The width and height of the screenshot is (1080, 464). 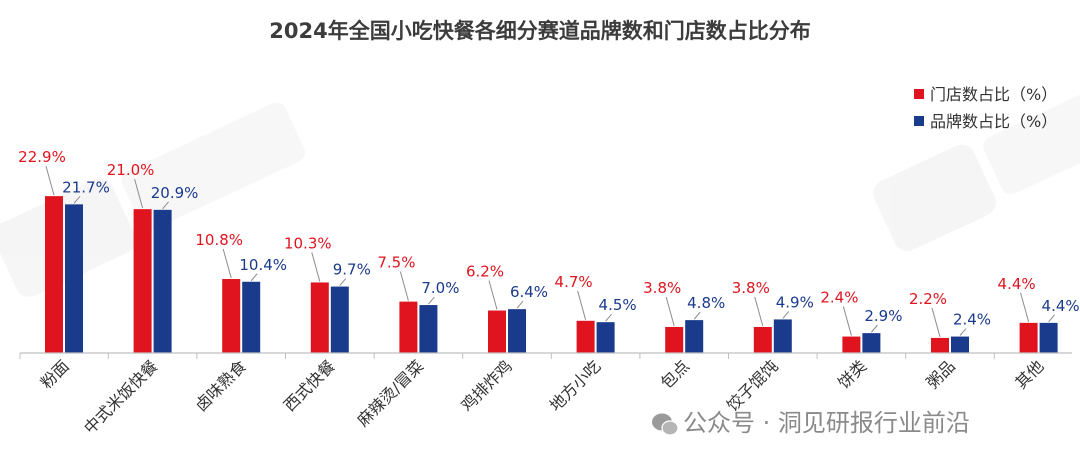 What do you see at coordinates (42, 157) in the screenshot?
I see `data-label-store-0: 22.9%` at bounding box center [42, 157].